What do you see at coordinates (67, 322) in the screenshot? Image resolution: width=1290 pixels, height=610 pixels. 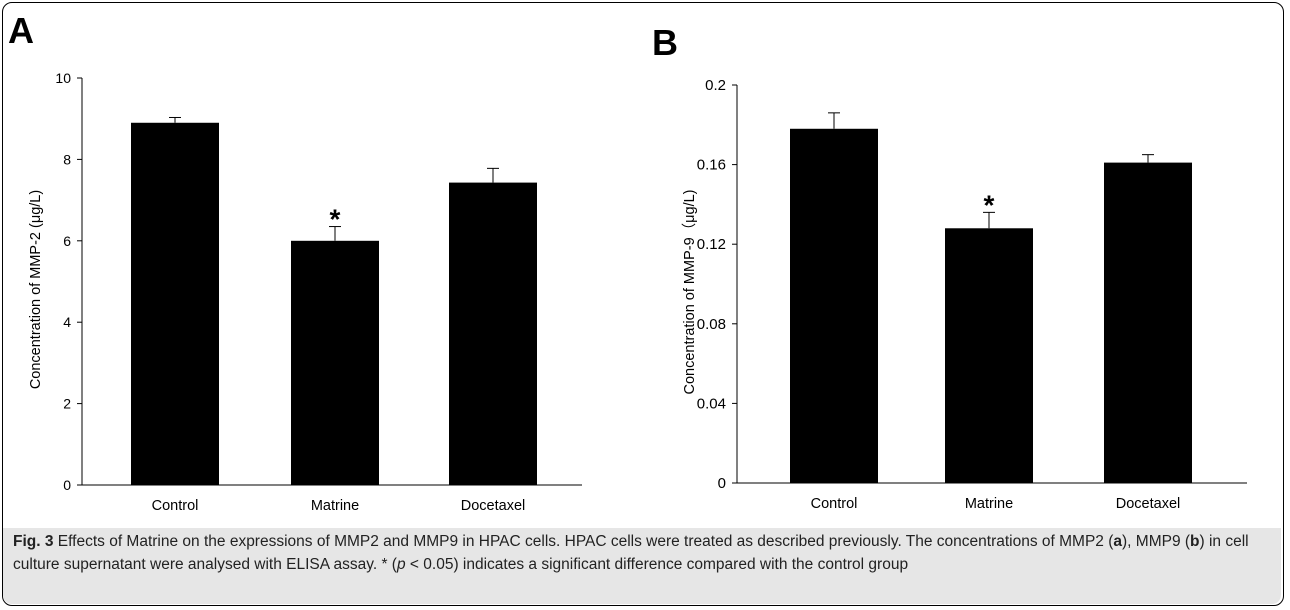 I see `y-tick-label: 4` at bounding box center [67, 322].